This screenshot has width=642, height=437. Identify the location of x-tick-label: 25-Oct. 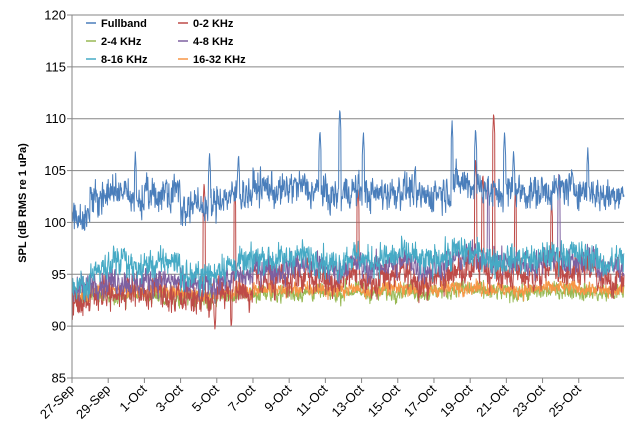
(565, 400).